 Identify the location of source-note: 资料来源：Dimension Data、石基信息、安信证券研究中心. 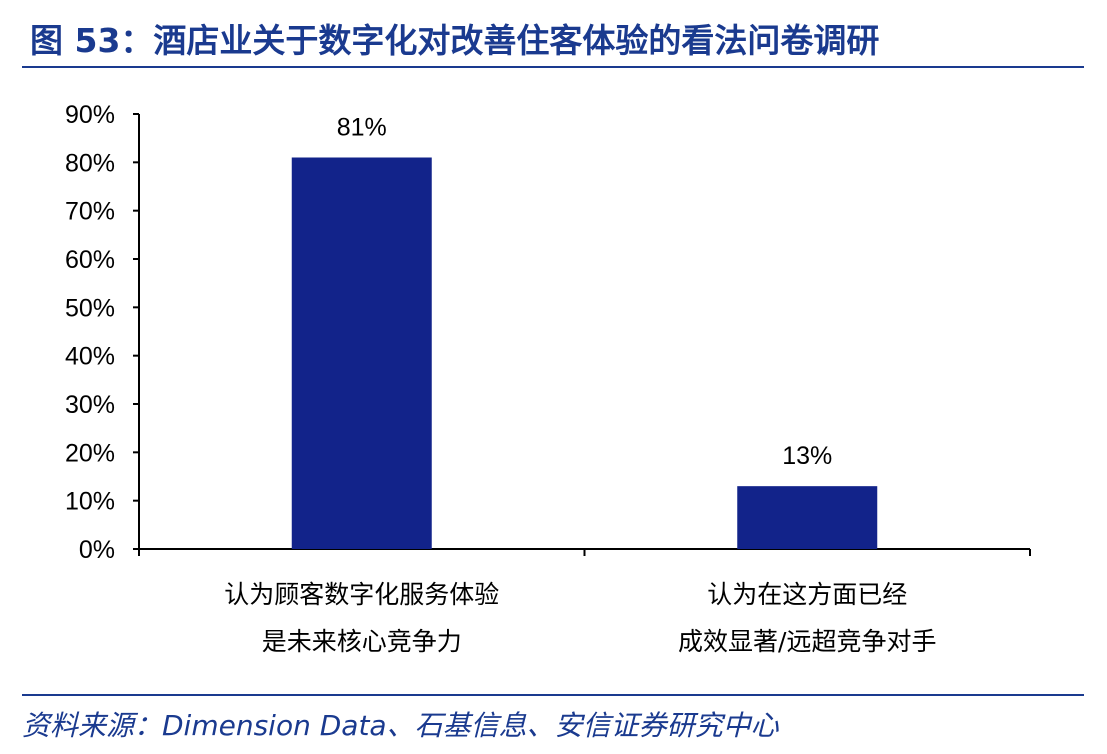
(400, 725).